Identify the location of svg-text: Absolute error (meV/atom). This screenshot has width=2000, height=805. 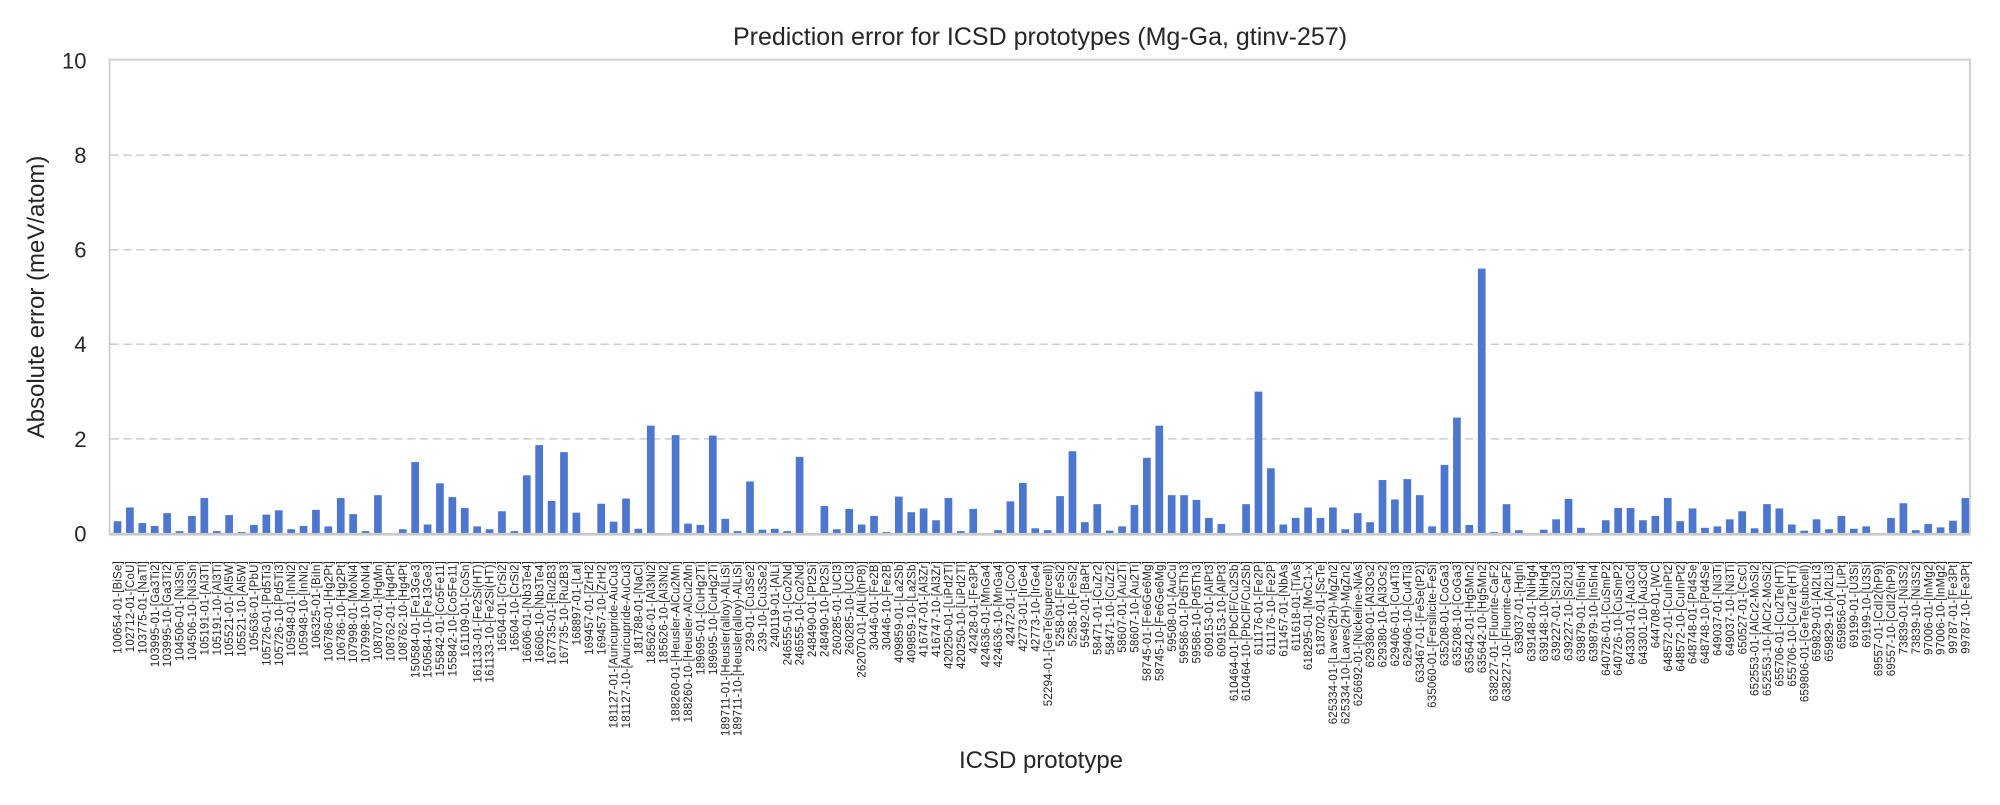
(36, 297).